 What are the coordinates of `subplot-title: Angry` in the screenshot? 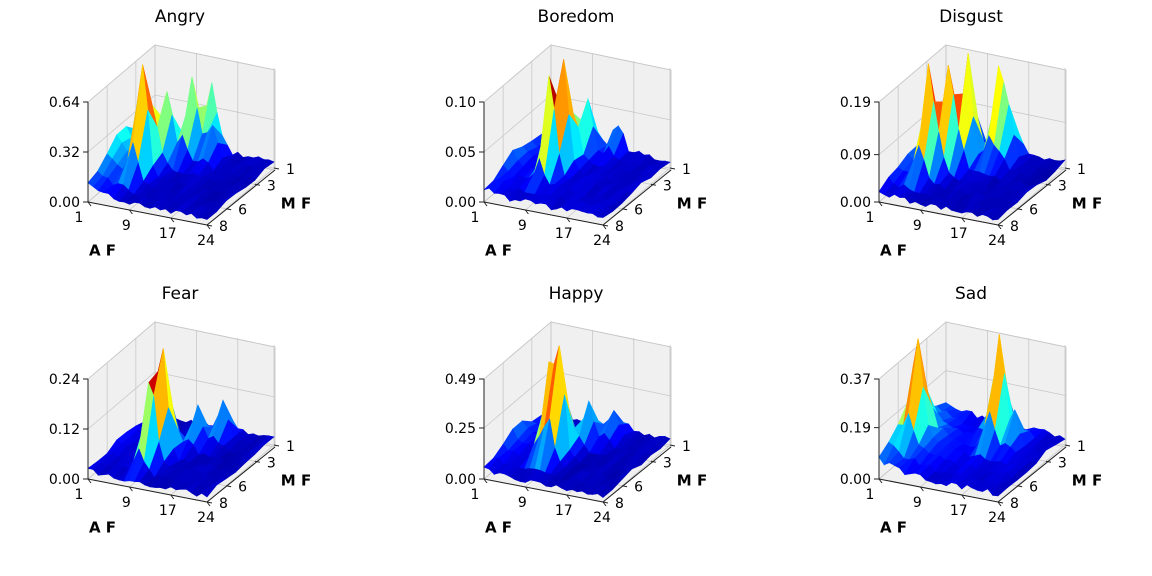 It's located at (180, 17).